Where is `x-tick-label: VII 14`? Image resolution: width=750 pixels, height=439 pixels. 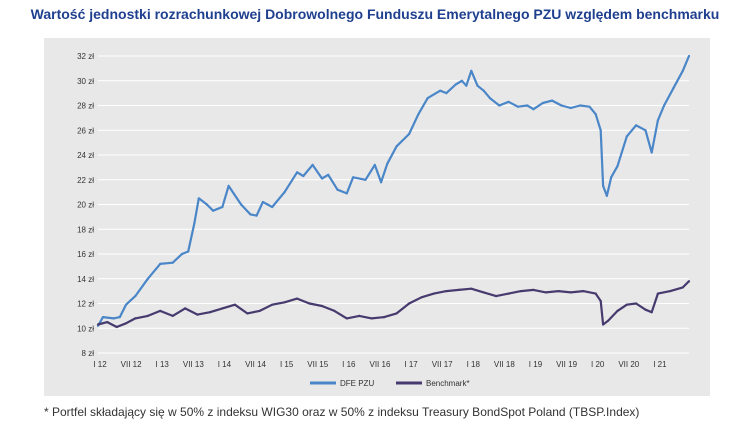
x-tick-label: VII 14 is located at coordinates (255, 364).